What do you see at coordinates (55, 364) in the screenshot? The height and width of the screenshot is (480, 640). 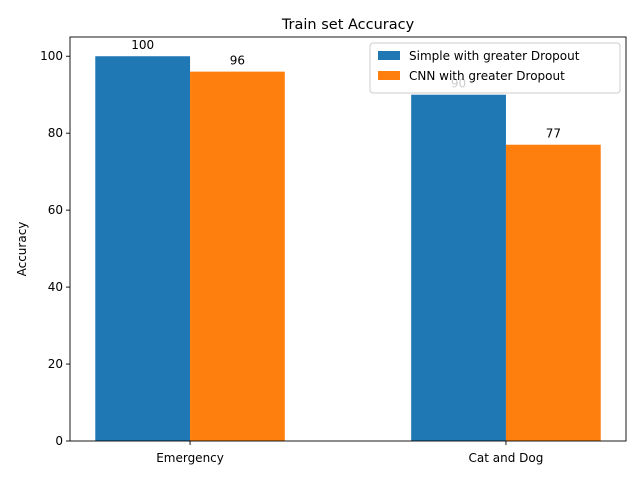 I see `y-tick-label: 20` at bounding box center [55, 364].